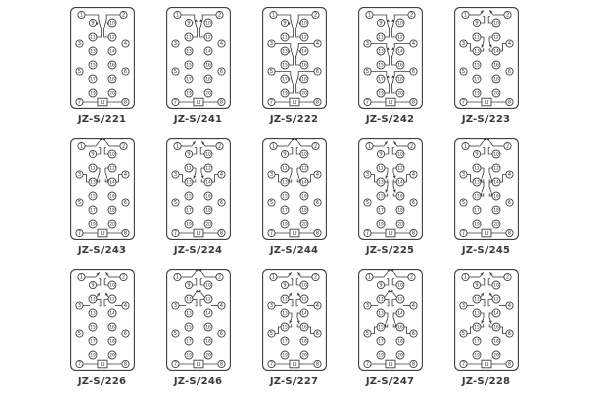  What do you see at coordinates (102, 203) in the screenshot?
I see `relay-model-cell: U 1 2 3 4 5 6 7 8 9 11 13 15 17 19 10 12 14 16 18 20 JZ-S/243` at bounding box center [102, 203].